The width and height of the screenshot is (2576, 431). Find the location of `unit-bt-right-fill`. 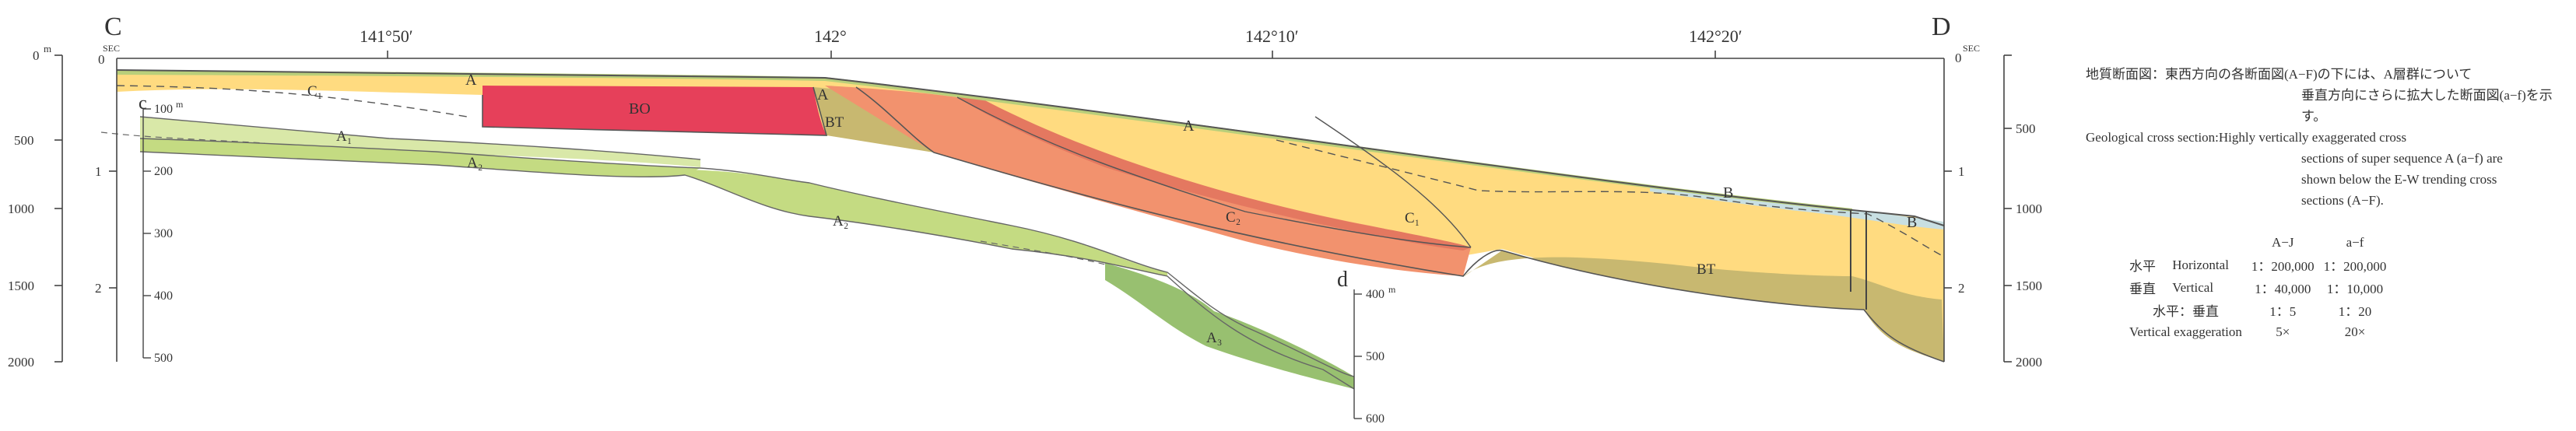

unit-bt-right-fill is located at coordinates (1704, 306).